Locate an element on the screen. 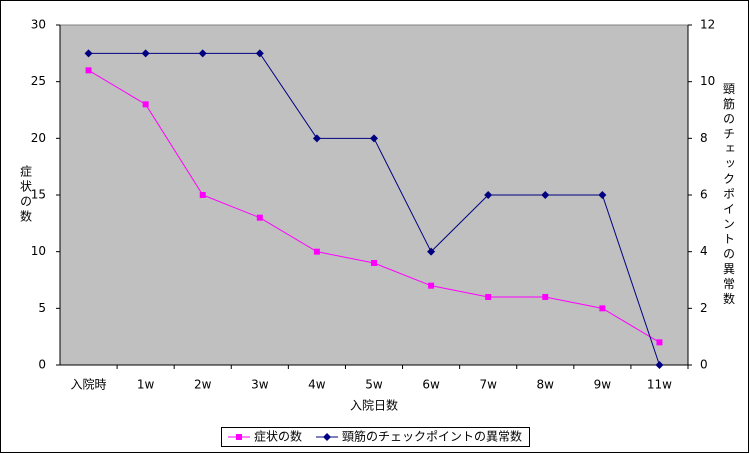  y-tick-label: 5 is located at coordinates (42, 308).